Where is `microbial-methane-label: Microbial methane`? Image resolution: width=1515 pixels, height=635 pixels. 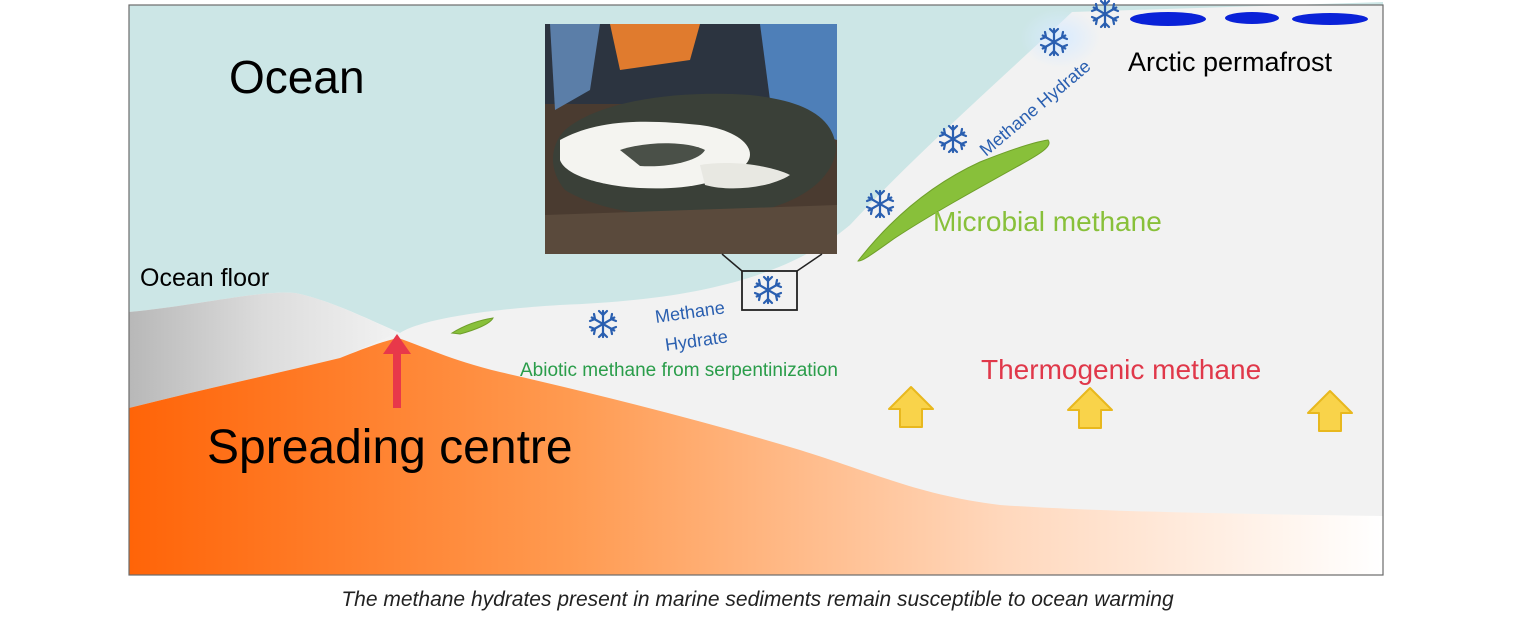 microbial-methane-label: Microbial methane is located at coordinates (1047, 221).